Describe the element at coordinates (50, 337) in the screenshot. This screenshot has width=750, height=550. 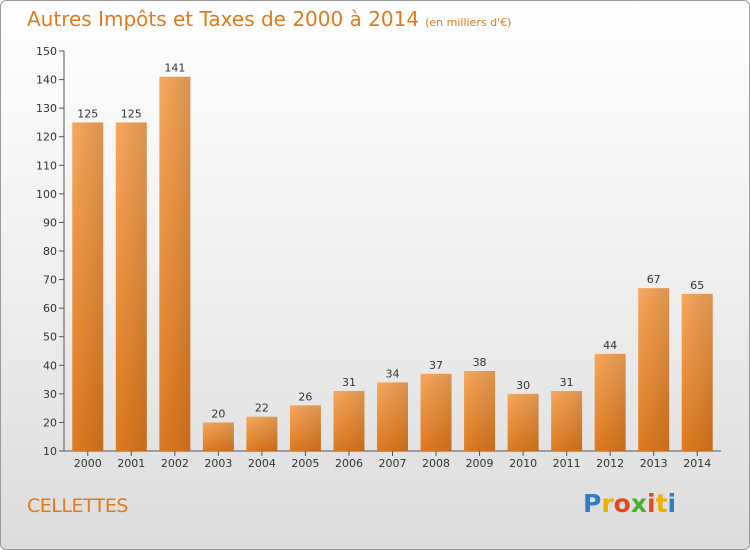
I see `y-tick-label: 50` at that location.